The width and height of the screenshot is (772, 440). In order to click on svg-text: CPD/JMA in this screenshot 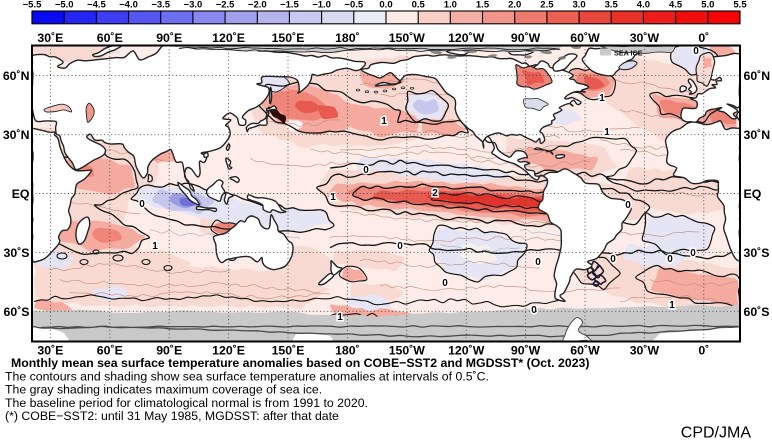, I will do `click(716, 432)`.